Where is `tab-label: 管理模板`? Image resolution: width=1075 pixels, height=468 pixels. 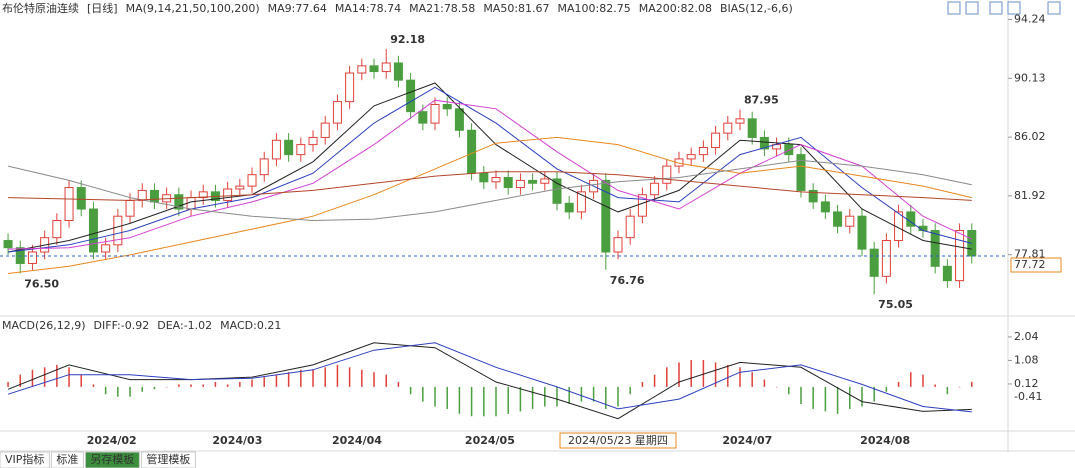 tab-label: 管理模板 is located at coordinates (168, 459).